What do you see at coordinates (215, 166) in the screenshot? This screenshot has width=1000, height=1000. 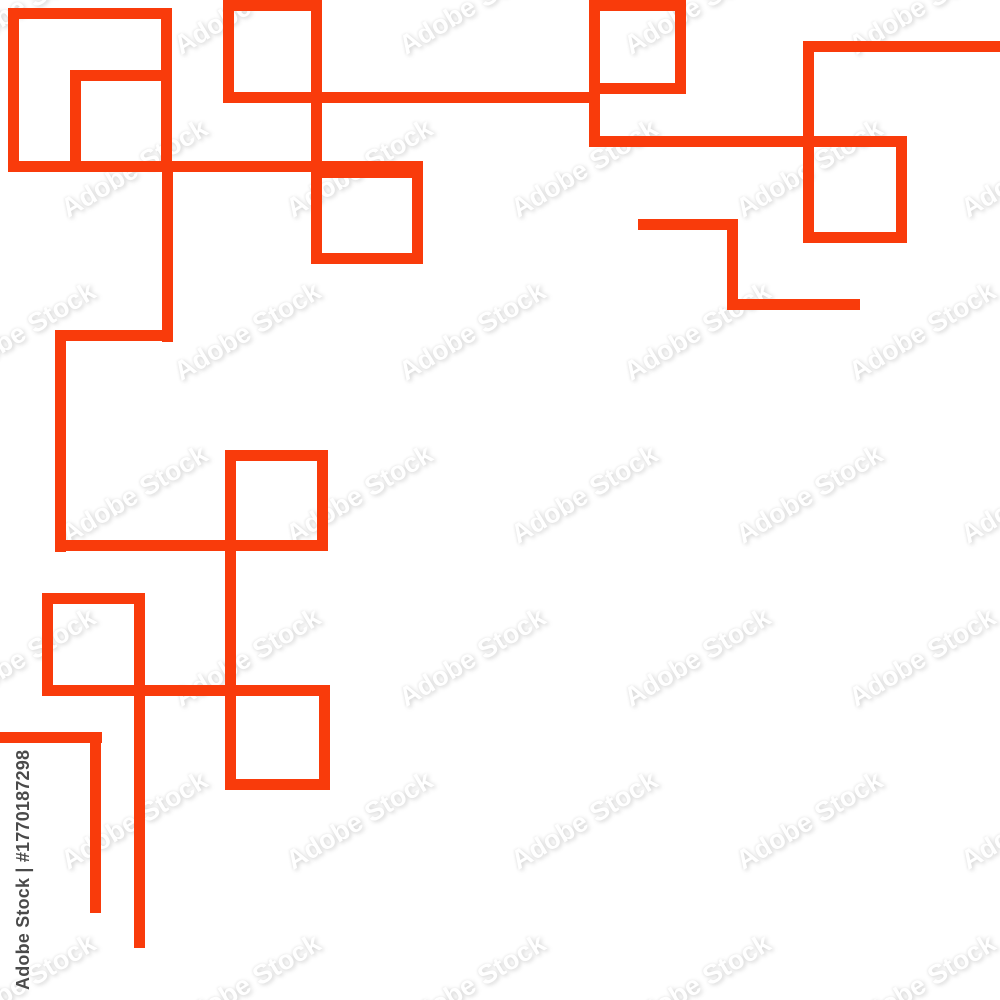 I see `pattern-line-h-long-left` at bounding box center [215, 166].